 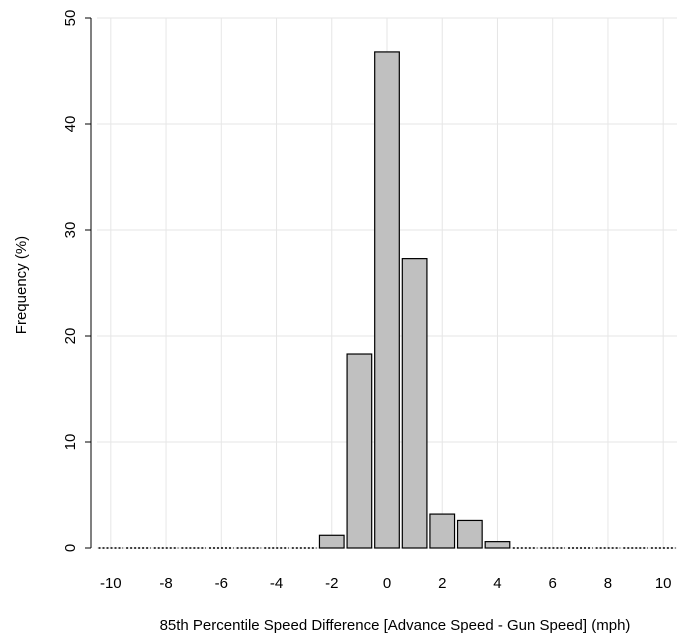 I want to click on y-axis-title: Frequency (%), so click(x=21, y=285).